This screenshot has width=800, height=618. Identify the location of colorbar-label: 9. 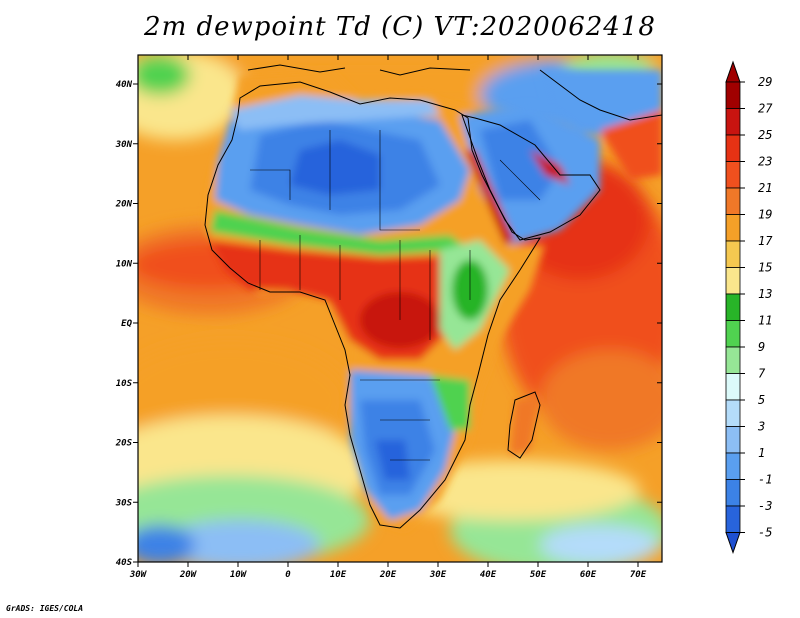
(761, 347).